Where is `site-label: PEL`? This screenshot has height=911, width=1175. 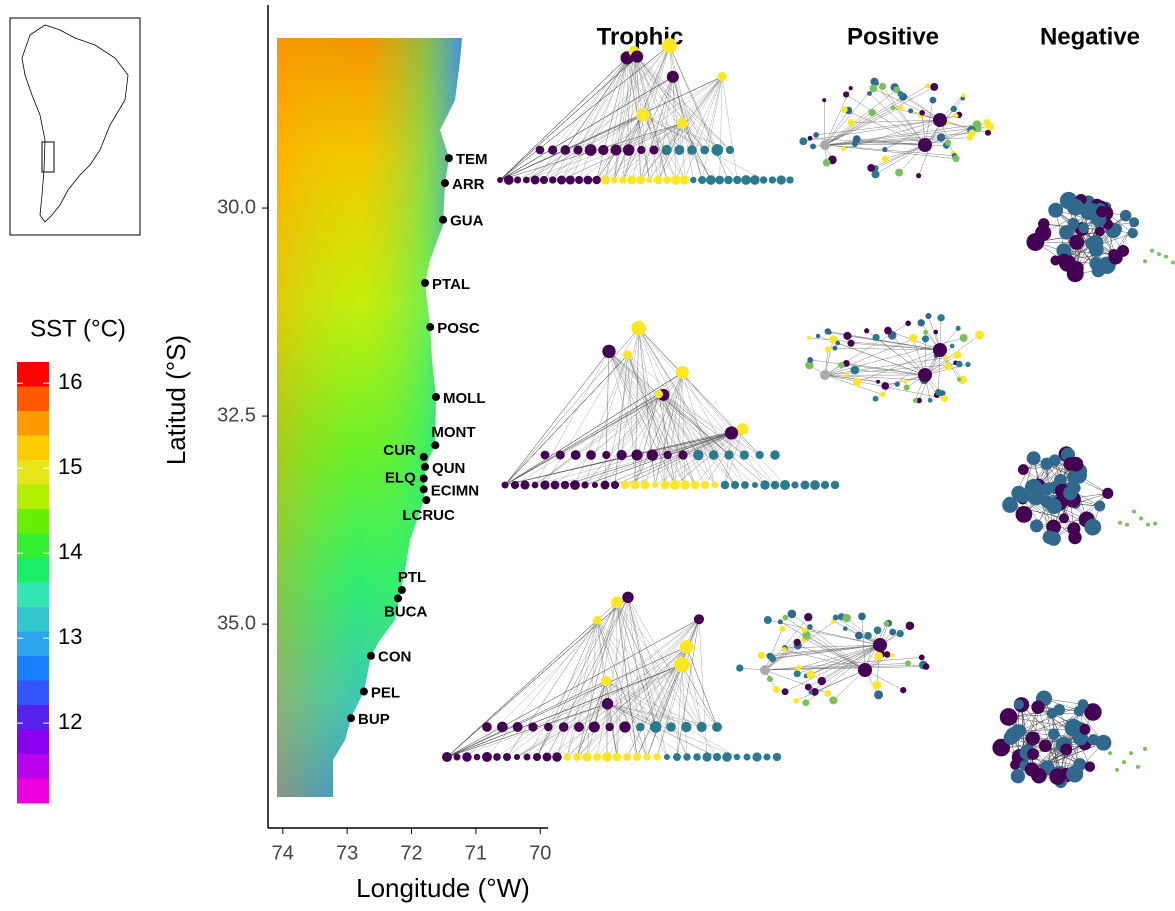 site-label: PEL is located at coordinates (385, 692).